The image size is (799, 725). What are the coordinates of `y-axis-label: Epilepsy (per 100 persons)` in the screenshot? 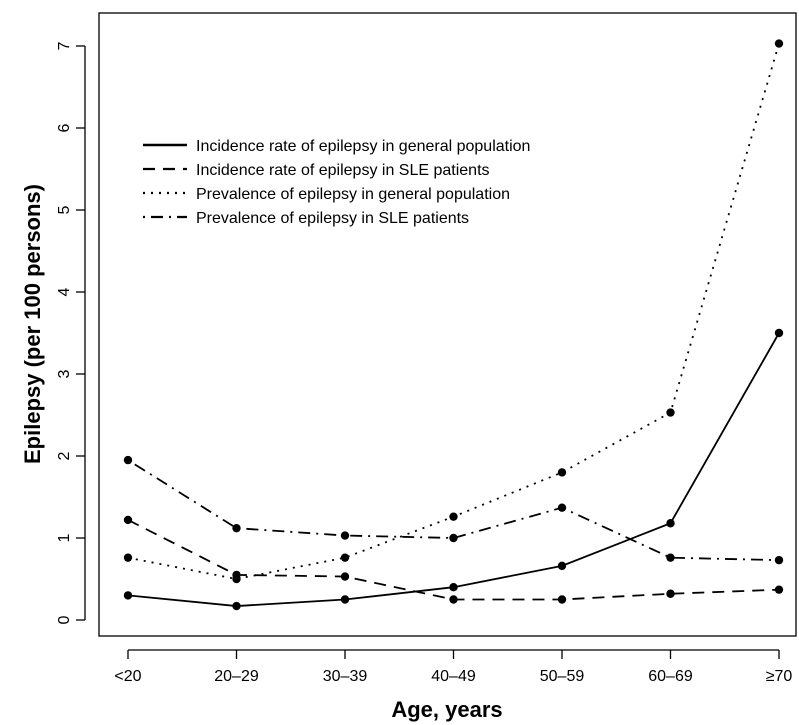 It's located at (32, 324).